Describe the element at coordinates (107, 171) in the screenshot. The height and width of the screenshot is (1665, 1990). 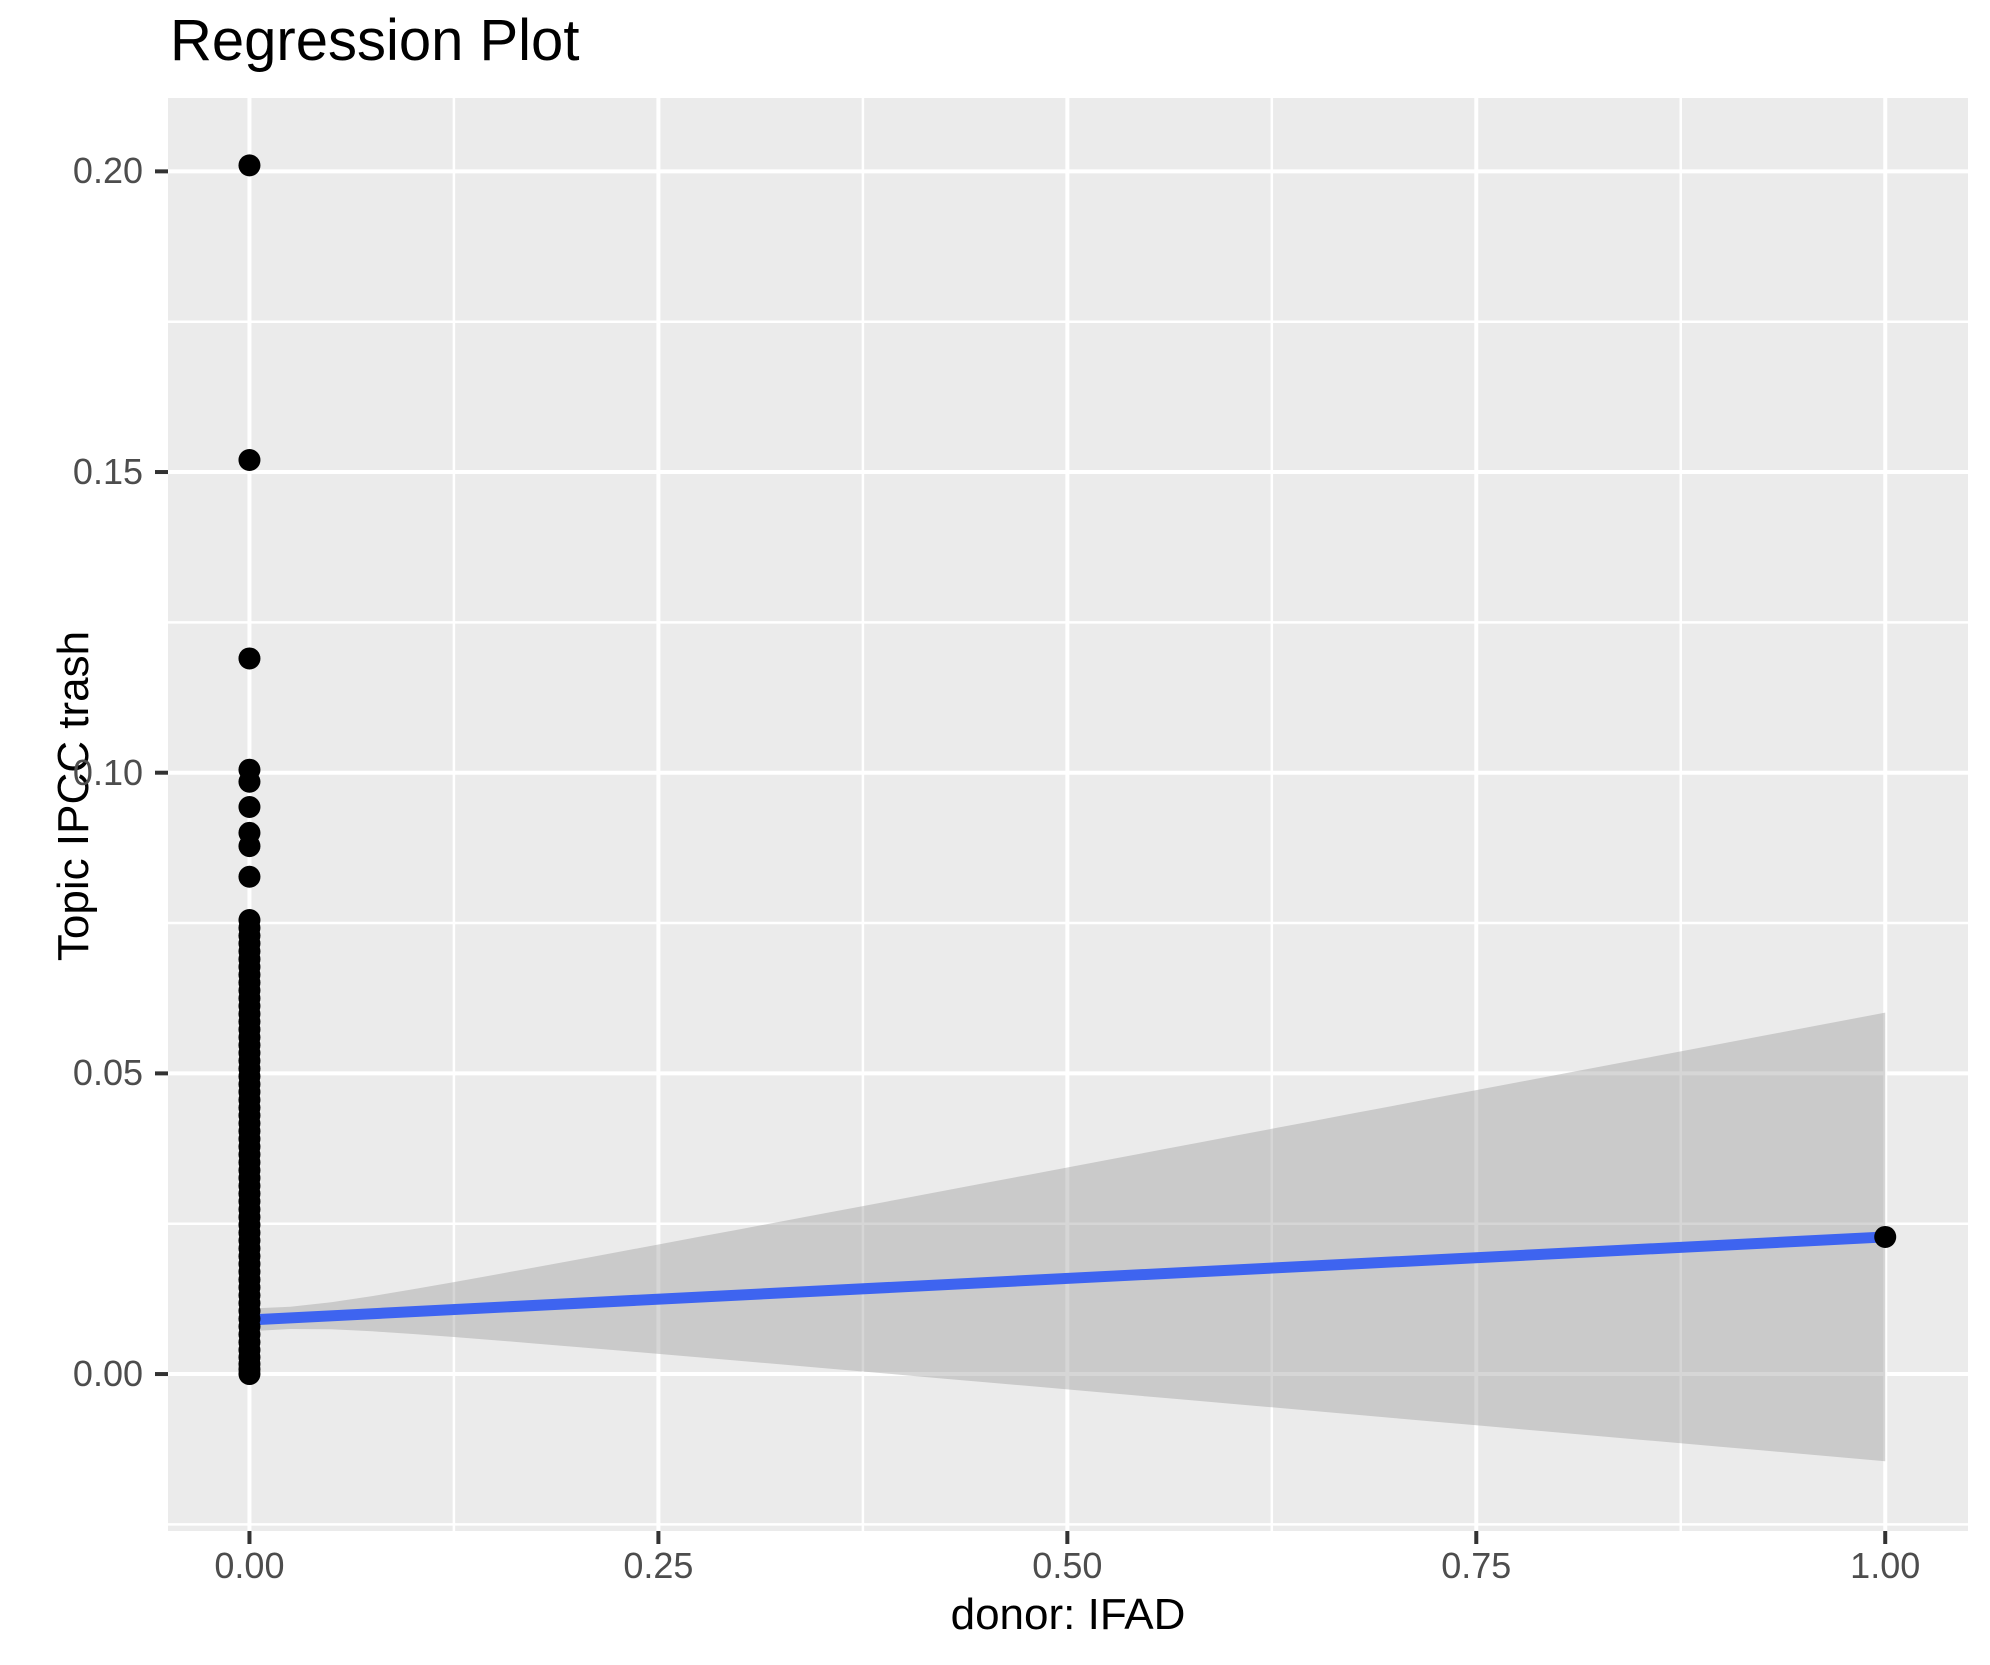
I see `y-tick-label: 0.20` at that location.